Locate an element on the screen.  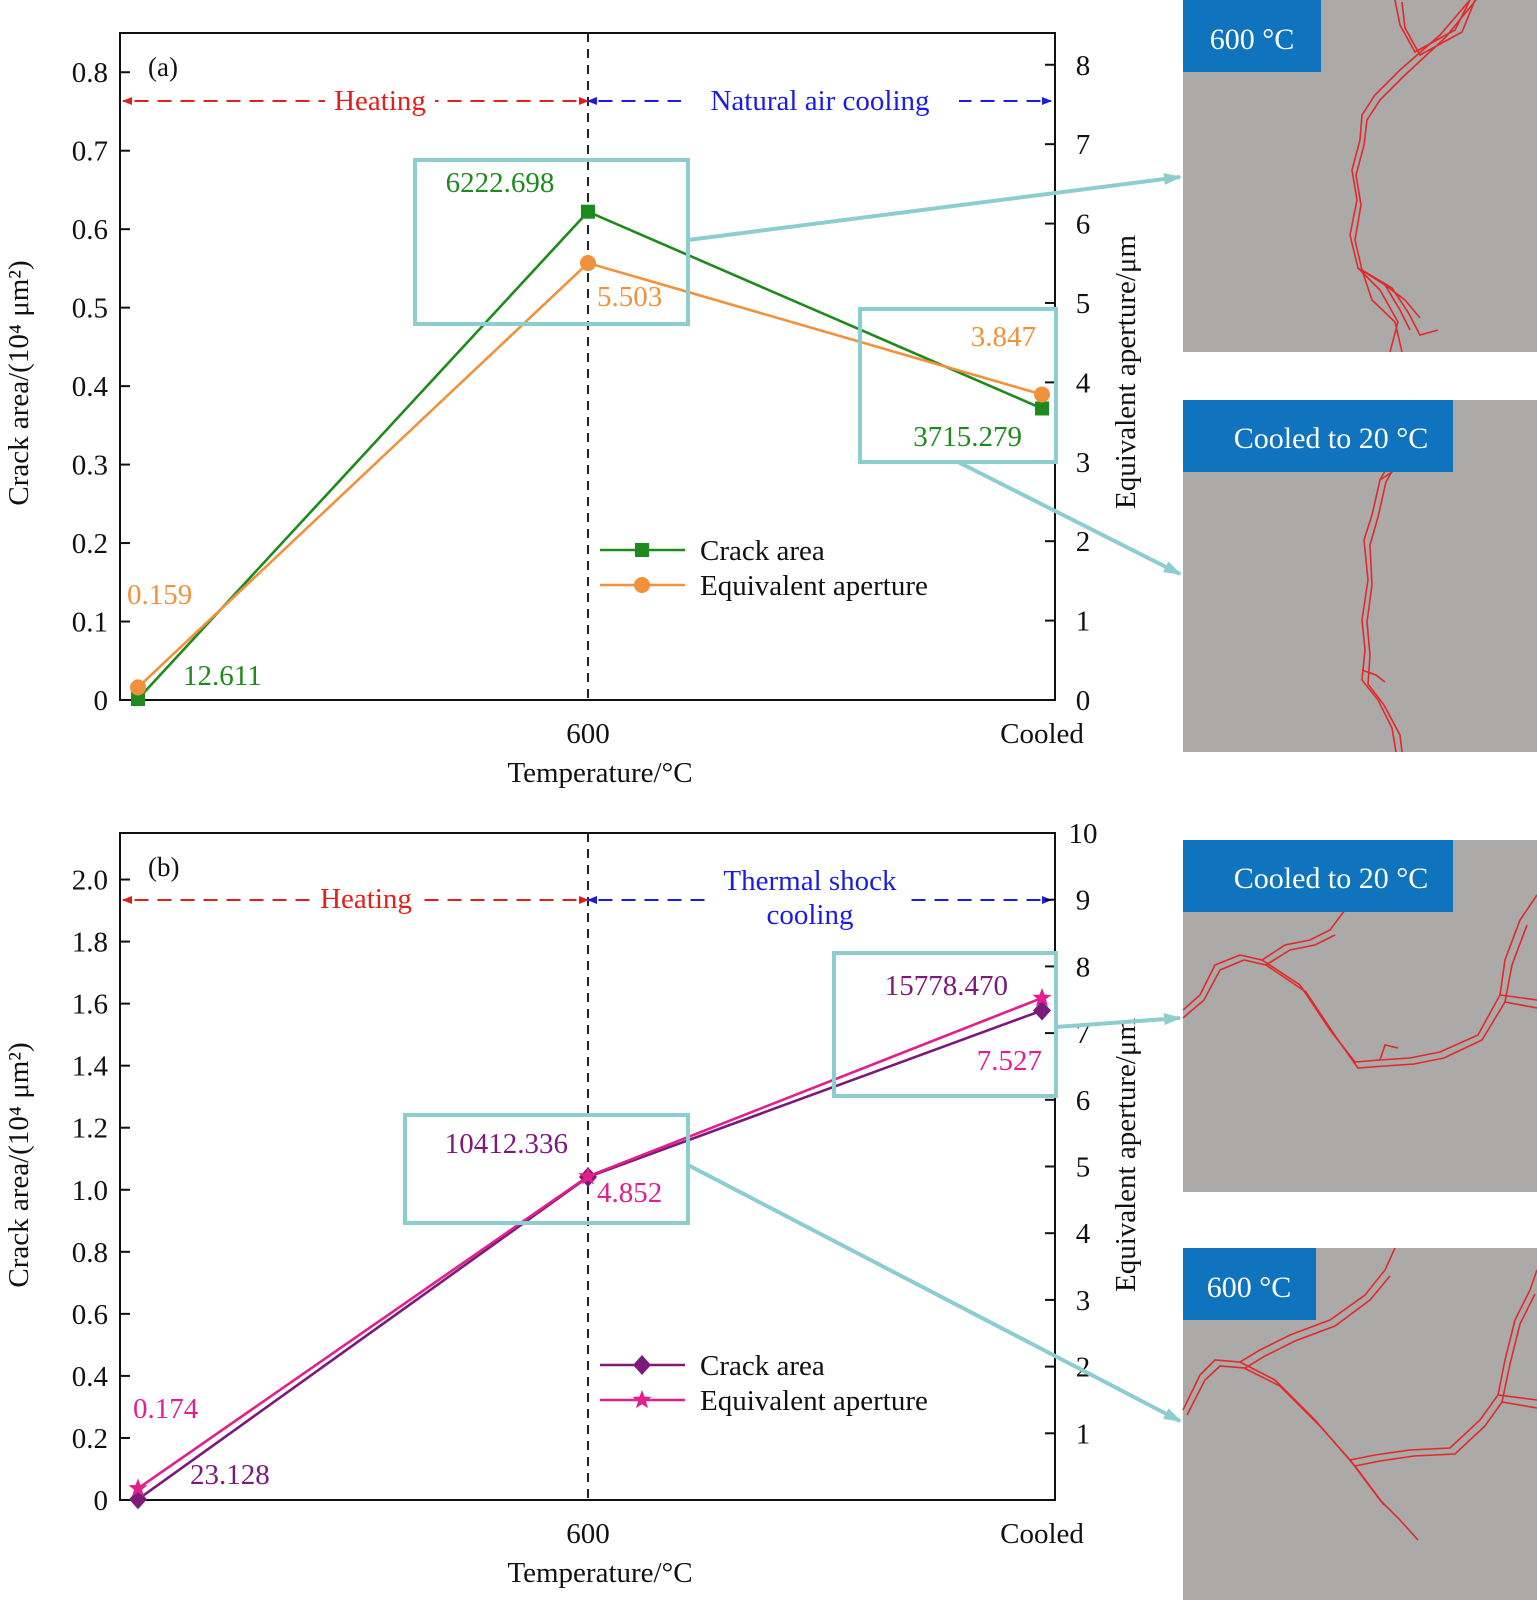
data-label: 23.128 is located at coordinates (230, 1475).